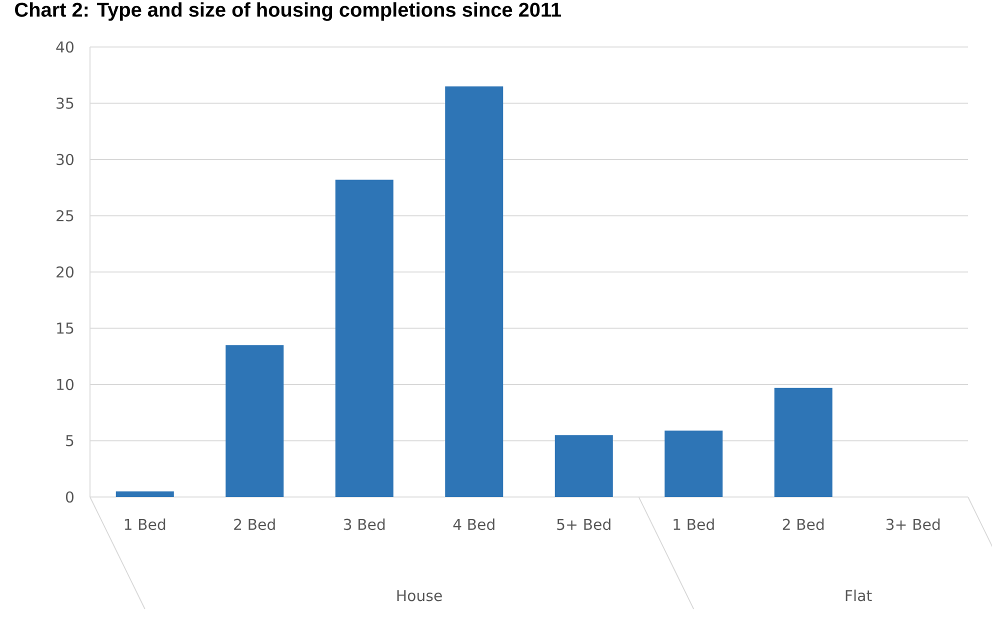  I want to click on y-tick-label: 15, so click(65, 328).